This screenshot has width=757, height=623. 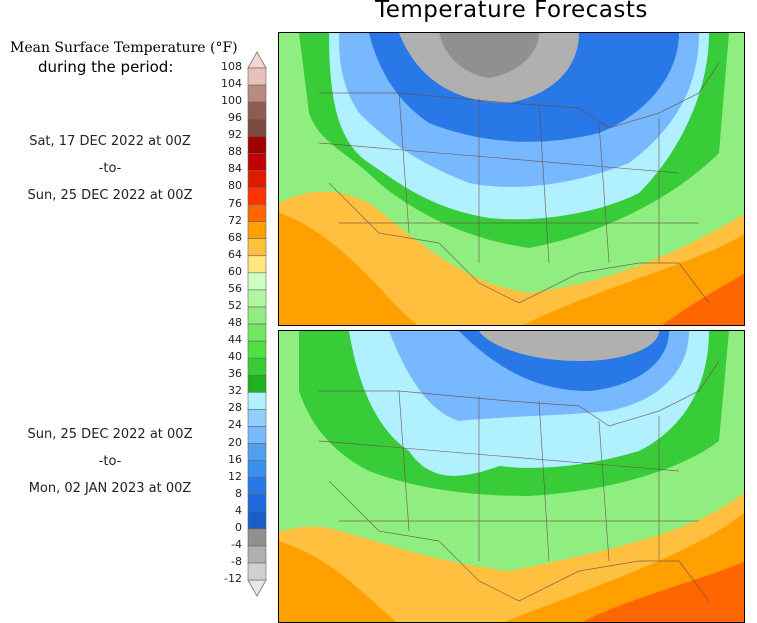 What do you see at coordinates (235, 357) in the screenshot?
I see `color-bar-tick: 40` at bounding box center [235, 357].